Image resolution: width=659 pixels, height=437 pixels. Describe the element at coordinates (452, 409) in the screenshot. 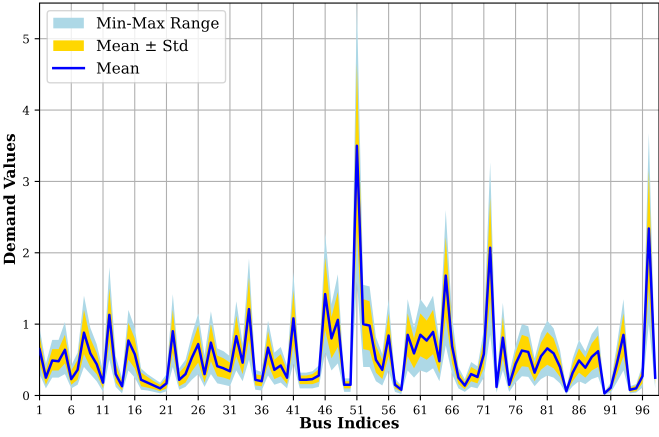

I see `x-tick-label: 66` at that location.